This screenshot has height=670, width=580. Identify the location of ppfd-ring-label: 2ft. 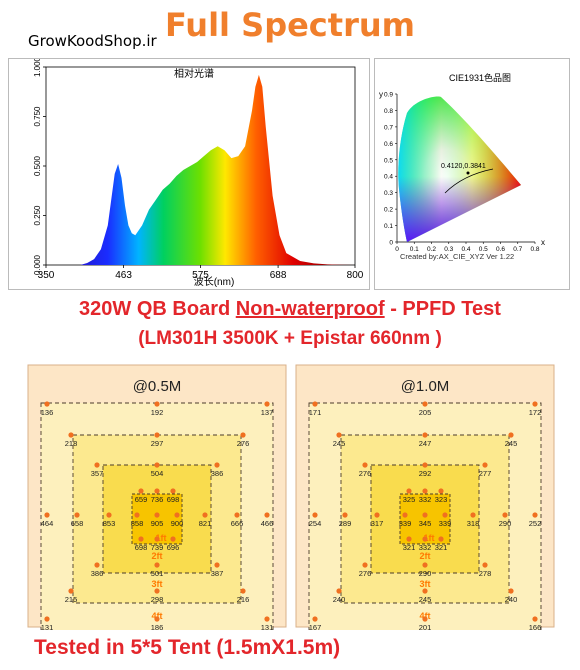
(425, 556).